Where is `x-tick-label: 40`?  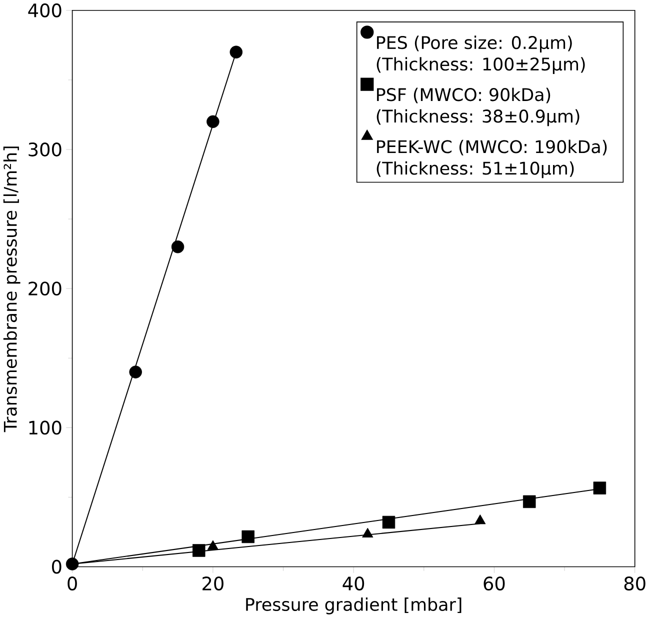 x-tick-label: 40 is located at coordinates (353, 583).